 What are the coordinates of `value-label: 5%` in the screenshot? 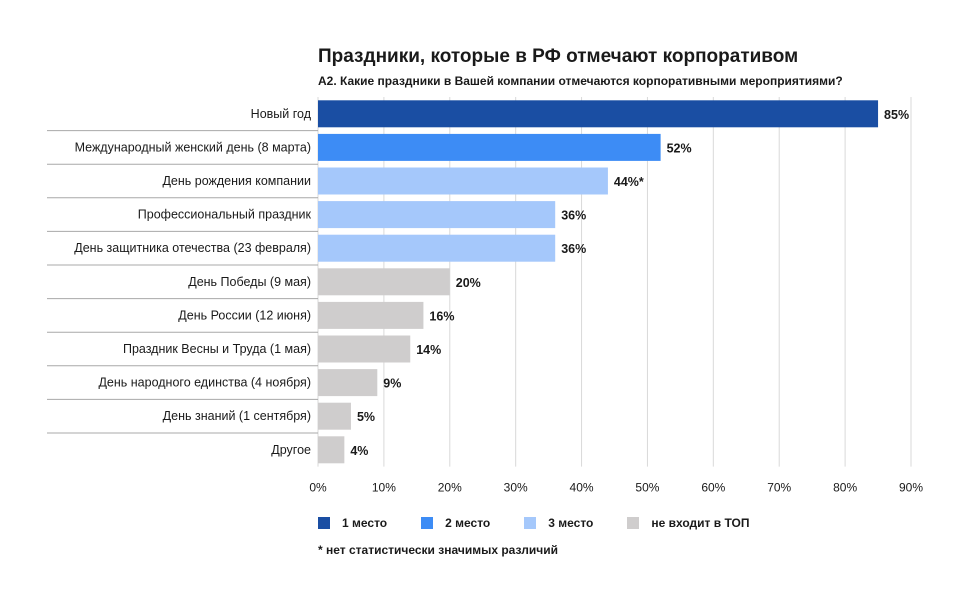 It's located at (366, 417).